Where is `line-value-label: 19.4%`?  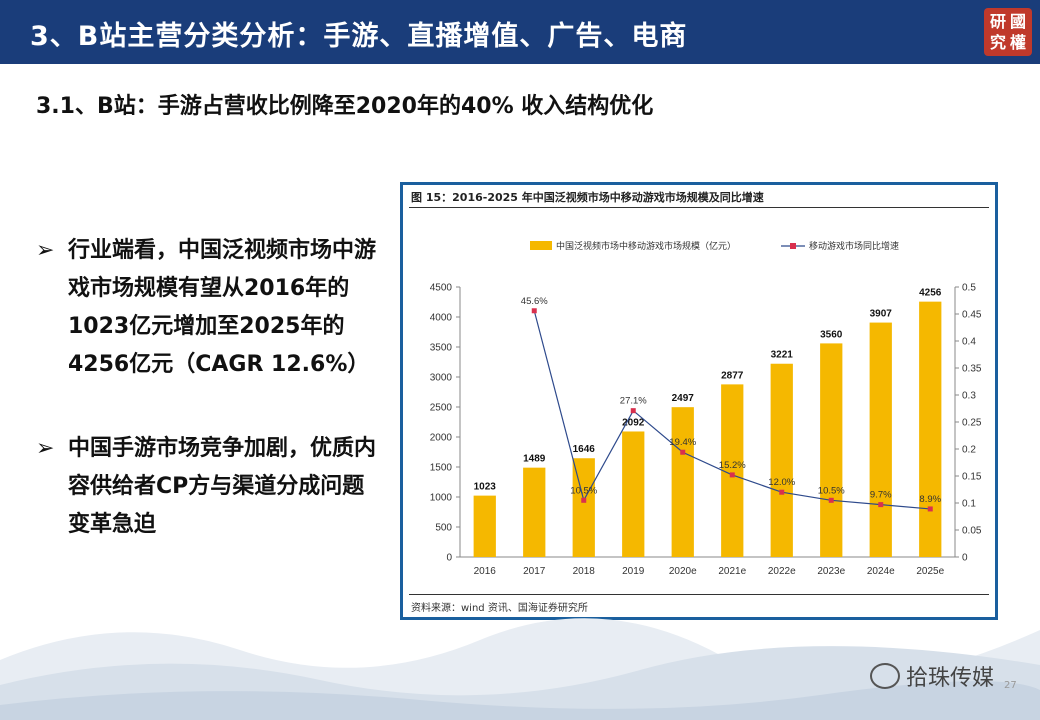
line-value-label: 19.4% is located at coordinates (682, 442).